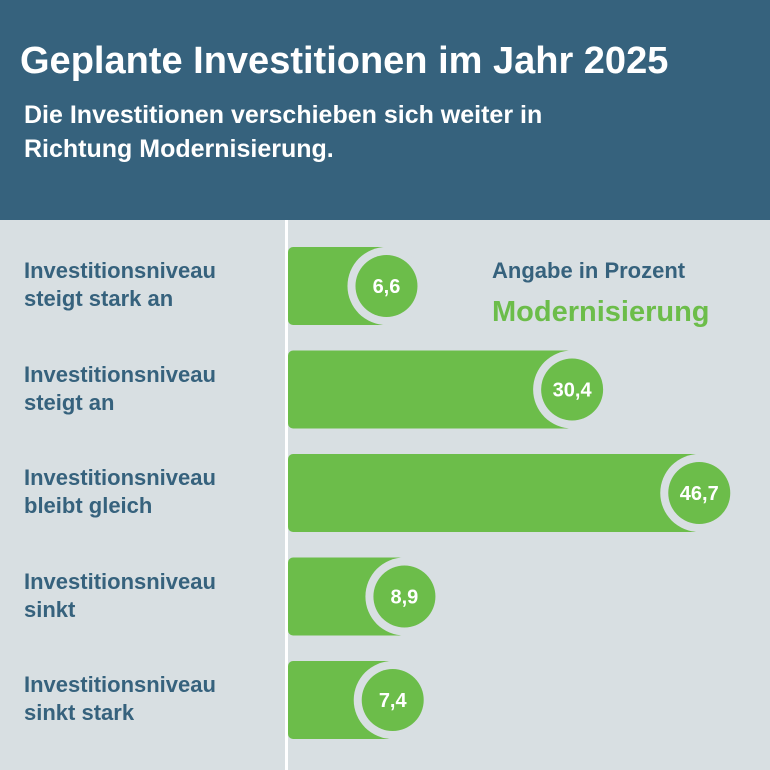 This screenshot has width=770, height=770. I want to click on category-label: Investitionsniveau sinkt stark, so click(149, 699).